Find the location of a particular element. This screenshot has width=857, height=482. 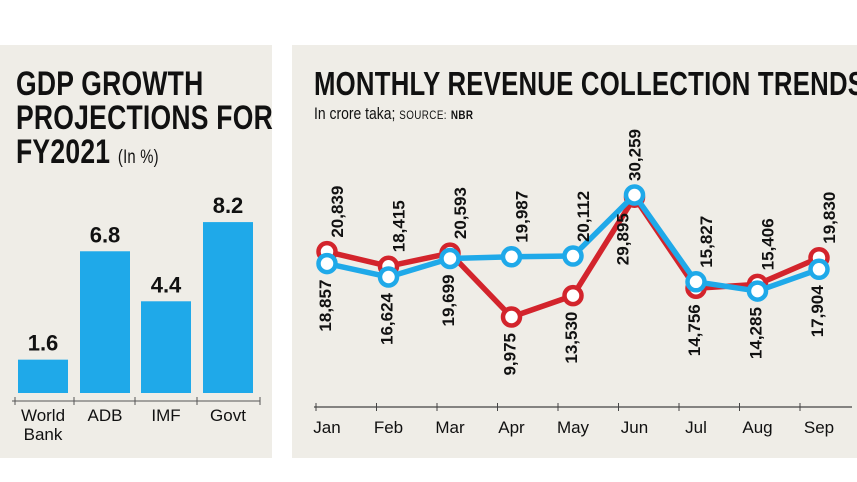

point-red-may is located at coordinates (573, 295).